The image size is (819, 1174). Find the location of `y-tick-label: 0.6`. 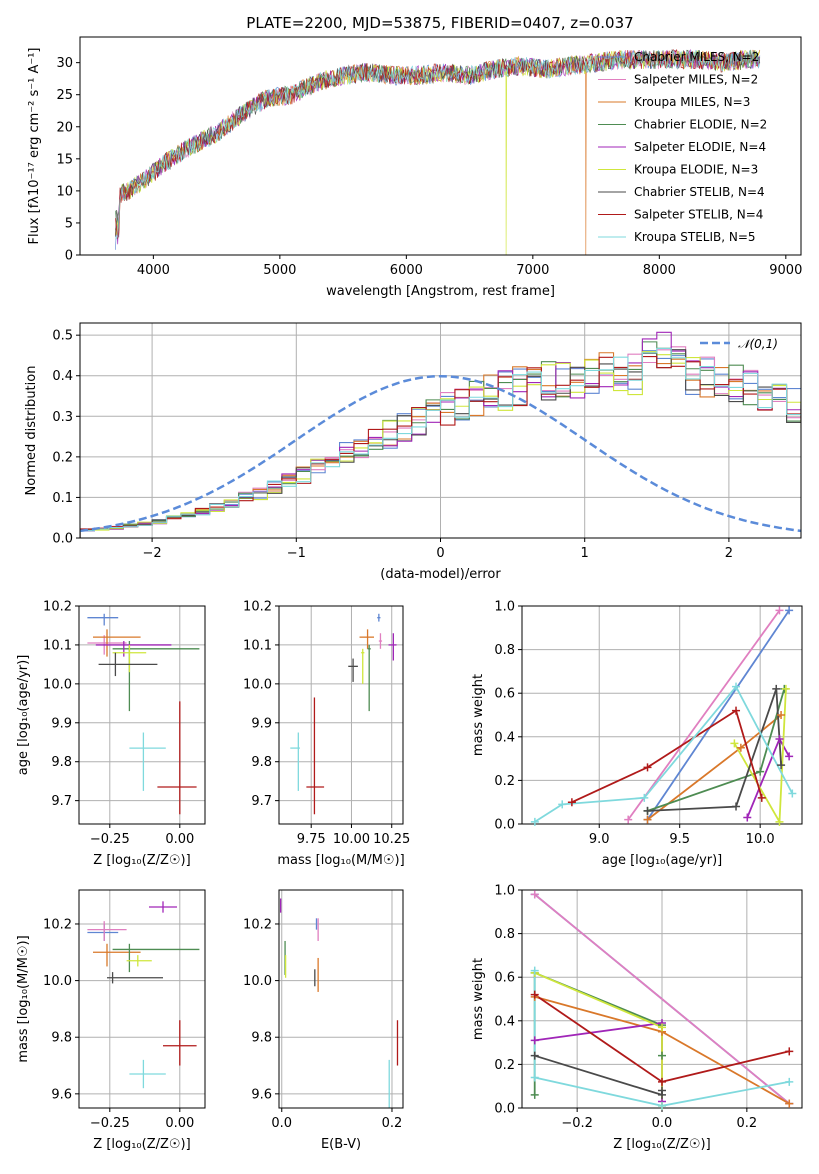

y-tick-label: 0.6 is located at coordinates (504, 978).